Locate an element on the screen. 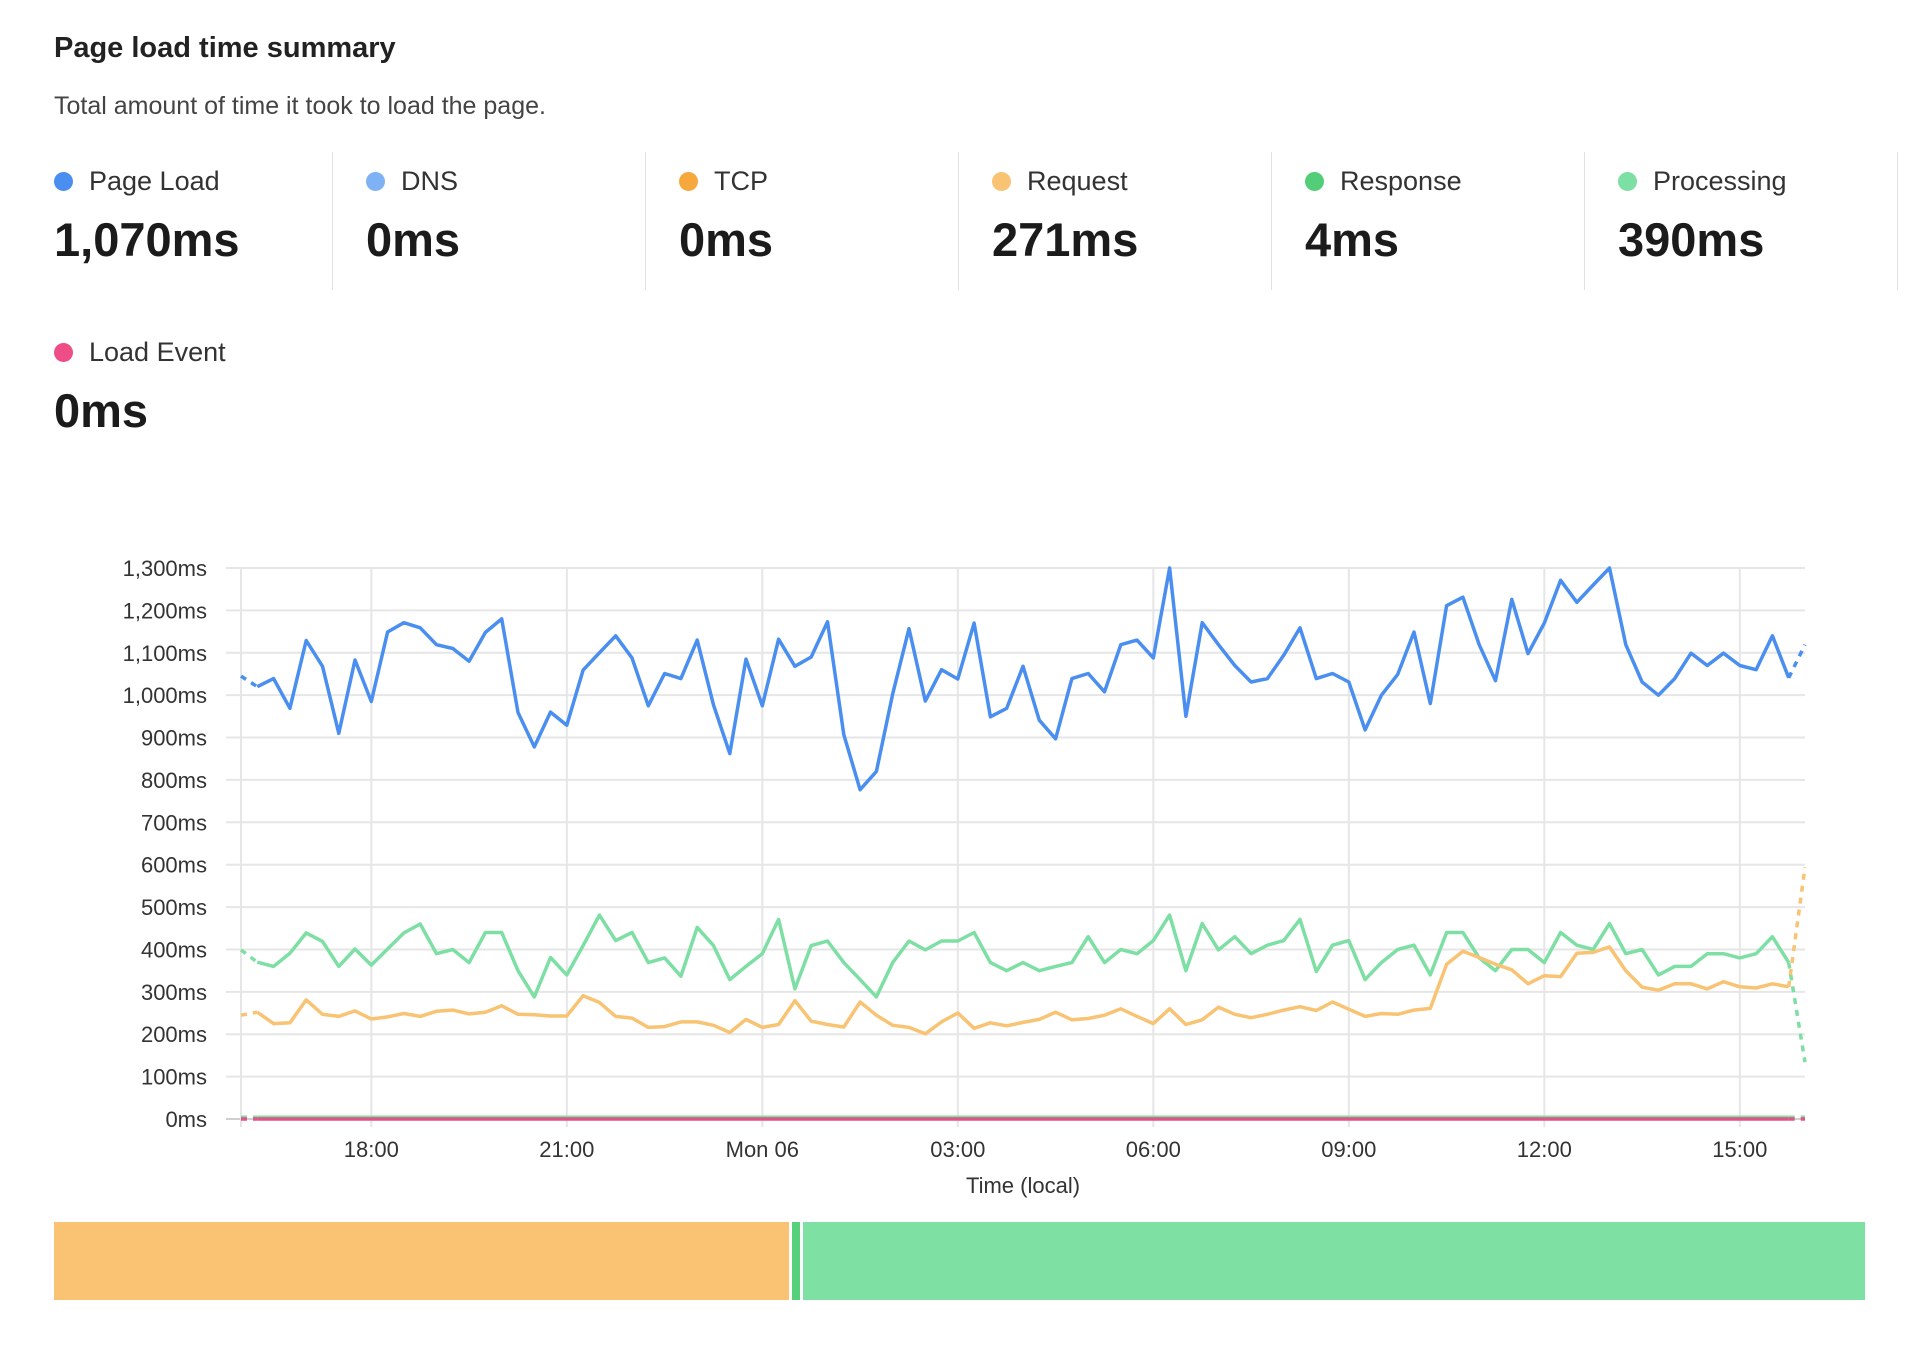 Image resolution: width=1910 pixels, height=1352 pixels. y-tick-label: 300ms is located at coordinates (174, 992).